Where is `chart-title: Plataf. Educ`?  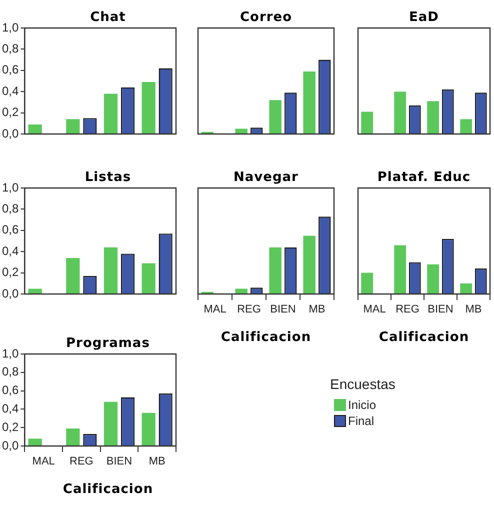
chart-title: Plataf. Educ is located at coordinates (424, 177).